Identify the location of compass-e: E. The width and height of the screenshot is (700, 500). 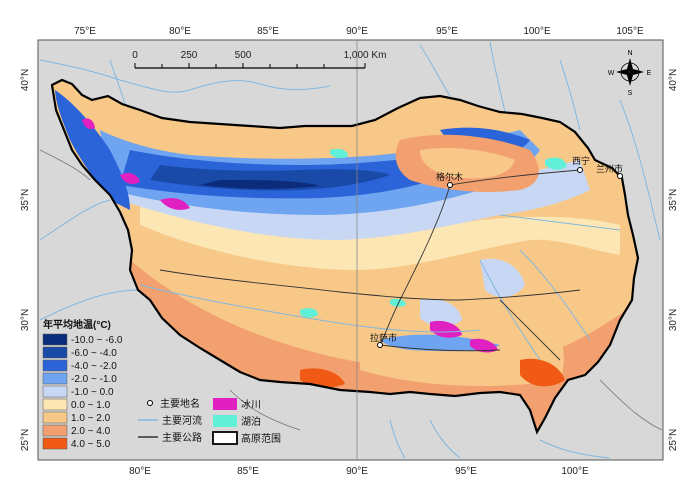
(649, 73).